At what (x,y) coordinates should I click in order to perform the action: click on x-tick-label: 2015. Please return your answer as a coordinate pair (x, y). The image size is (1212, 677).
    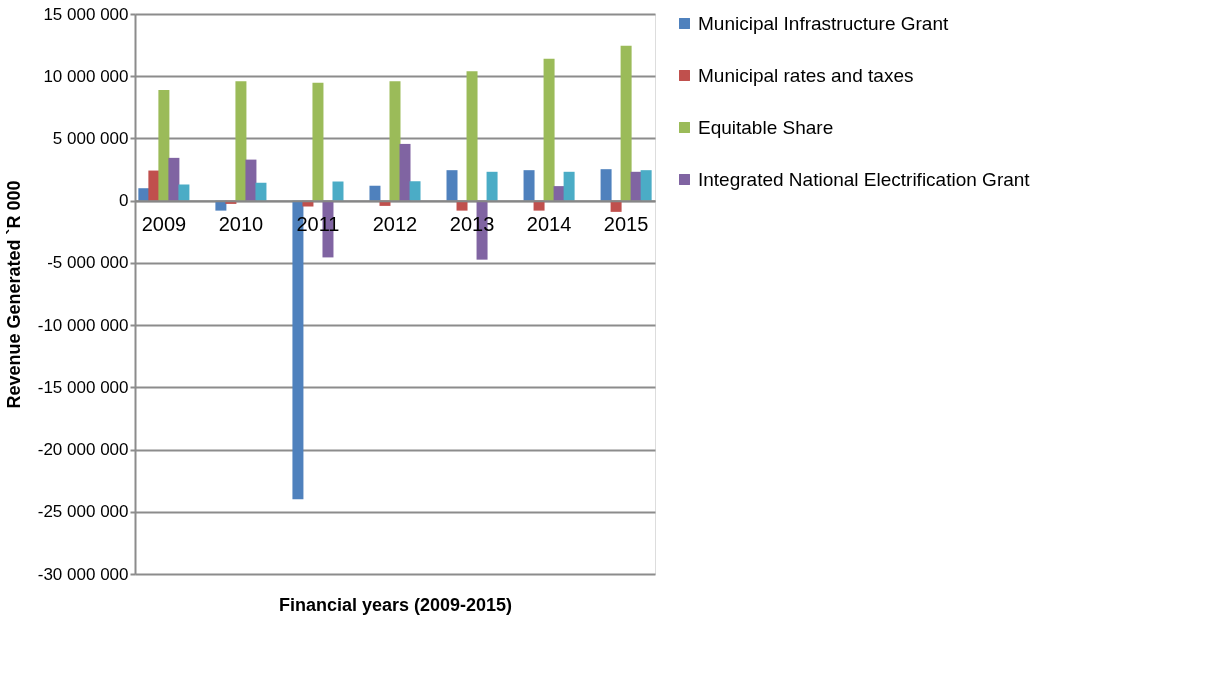
    Looking at the image, I should click on (626, 224).